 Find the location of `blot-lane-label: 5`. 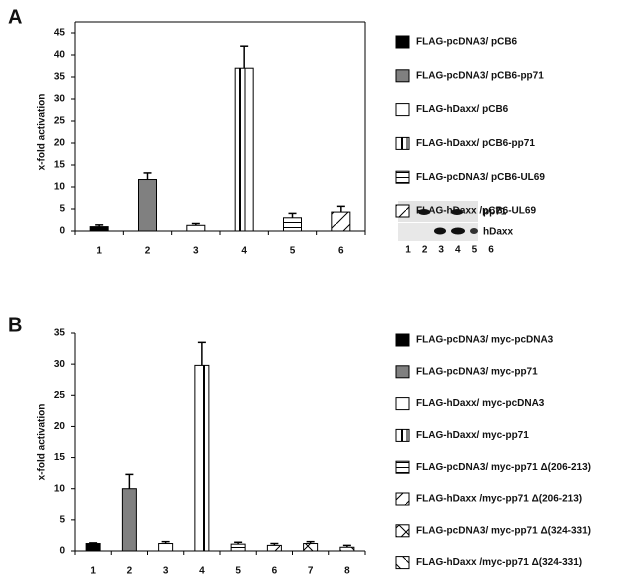

blot-lane-label: 5 is located at coordinates (475, 250).